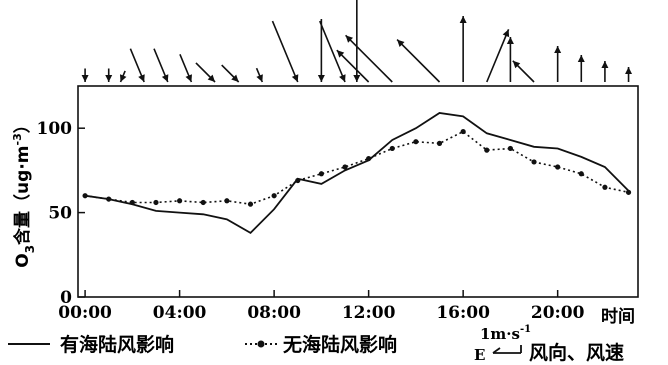  Describe the element at coordinates (576, 352) in the screenshot. I see `wind-legend-label: 风向、风速` at that location.